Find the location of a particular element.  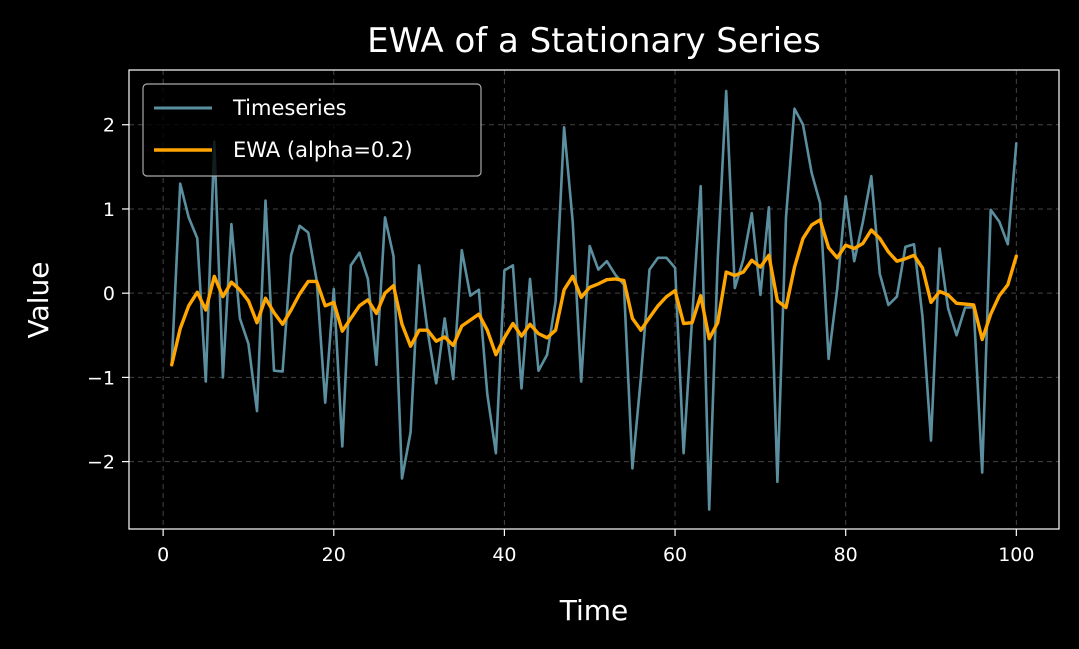

legend-label-timeseries: Timeseries is located at coordinates (289, 108).